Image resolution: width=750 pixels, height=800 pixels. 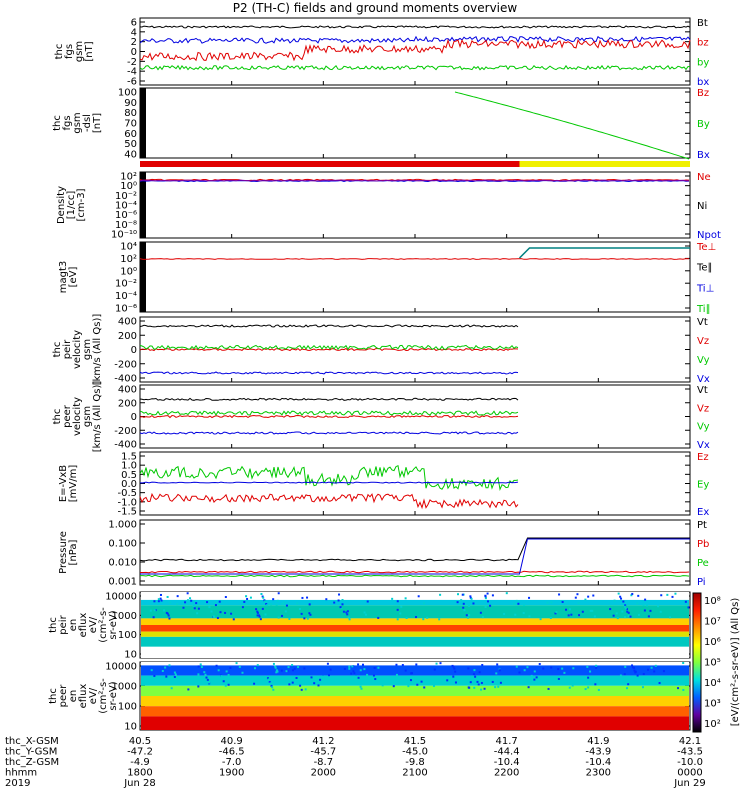 What do you see at coordinates (507, 752) in the screenshot?
I see `x-tick-label: -44.4` at bounding box center [507, 752].